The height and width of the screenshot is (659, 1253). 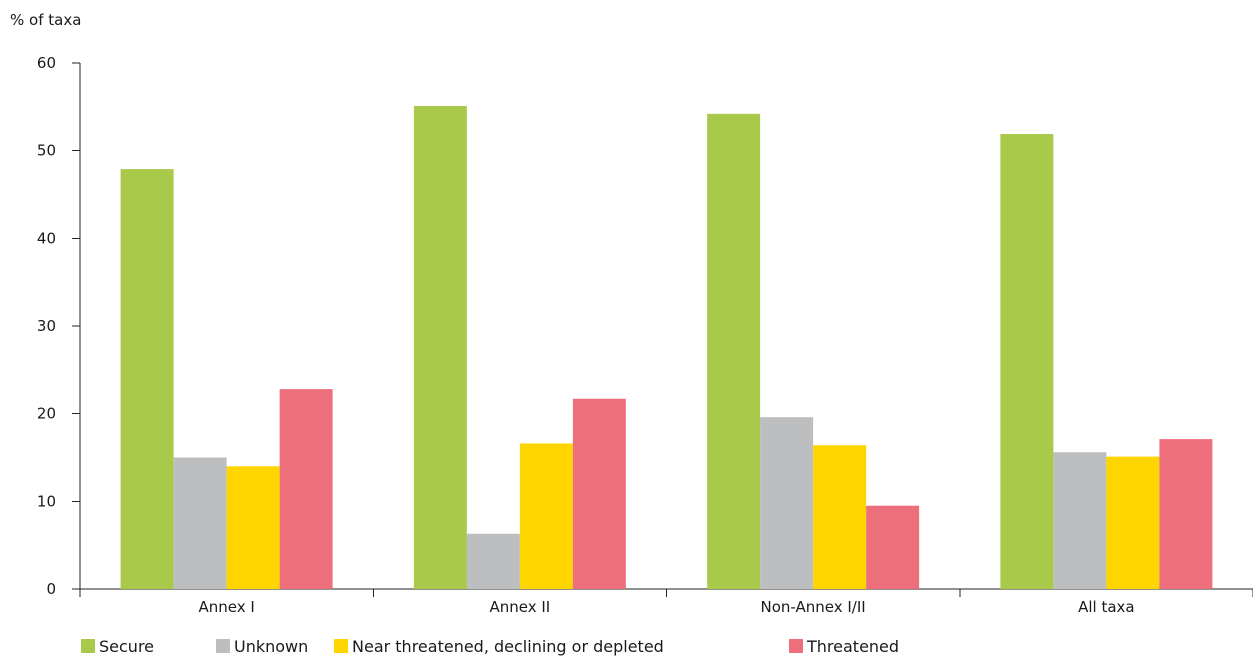 I want to click on y-axis-label: % of taxa, so click(x=45, y=20).